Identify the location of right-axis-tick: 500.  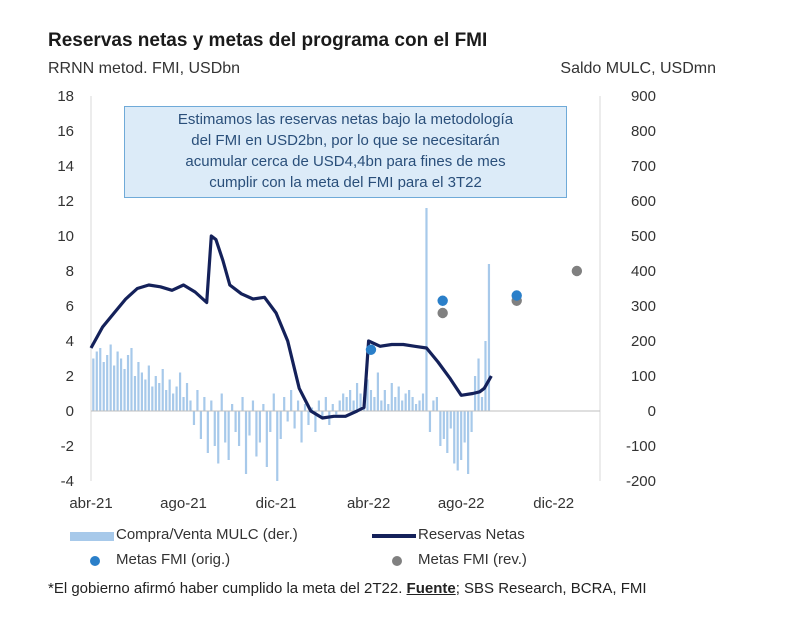
(643, 236).